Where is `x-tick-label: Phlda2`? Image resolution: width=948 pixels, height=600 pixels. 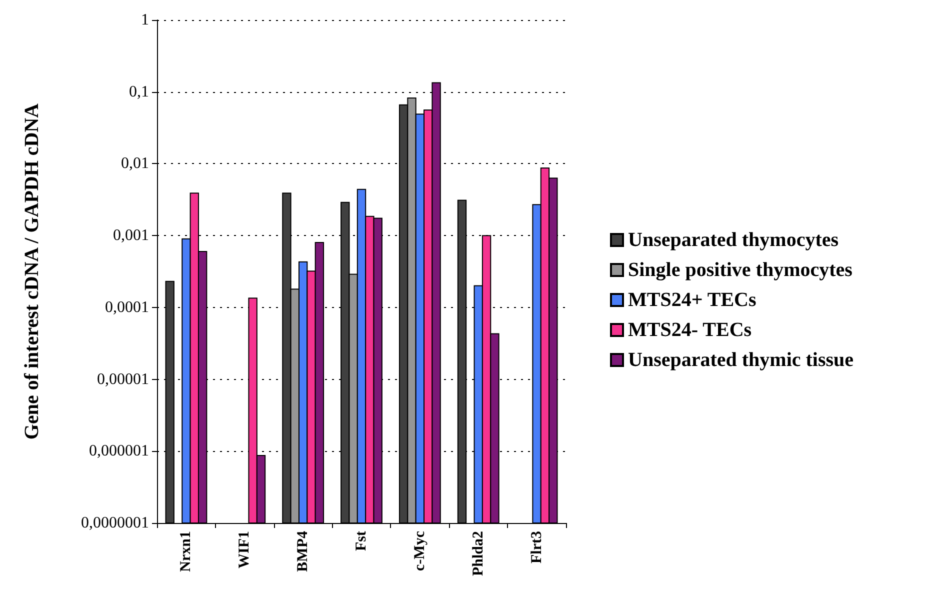
x-tick-label: Phlda2 is located at coordinates (478, 553).